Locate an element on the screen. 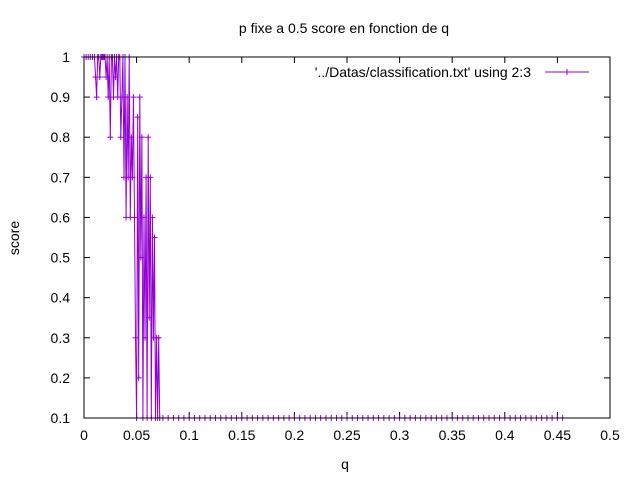  y-tick-label: 0.2 is located at coordinates (61, 378).